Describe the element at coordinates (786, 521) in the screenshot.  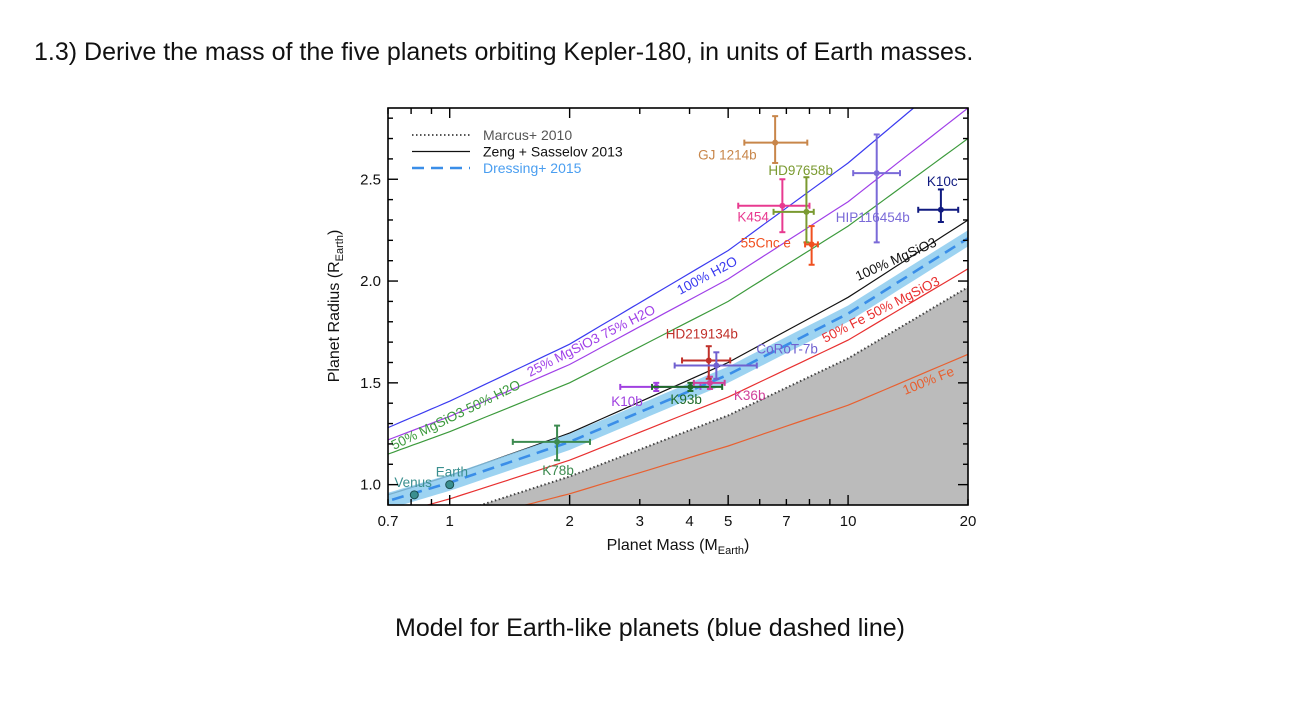
I see `x-tick-label: 7` at that location.